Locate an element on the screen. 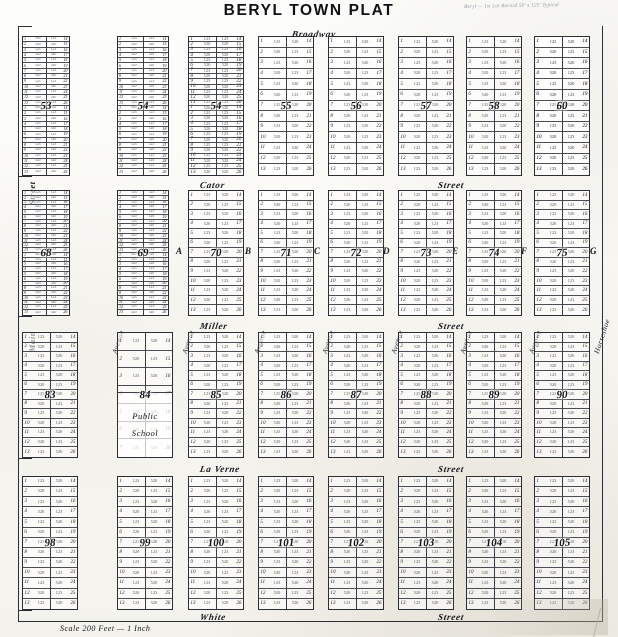 Image resolution: width=618 pixels, height=637 pixels. lot-row: 19 520 is located at coordinates (229, 65).